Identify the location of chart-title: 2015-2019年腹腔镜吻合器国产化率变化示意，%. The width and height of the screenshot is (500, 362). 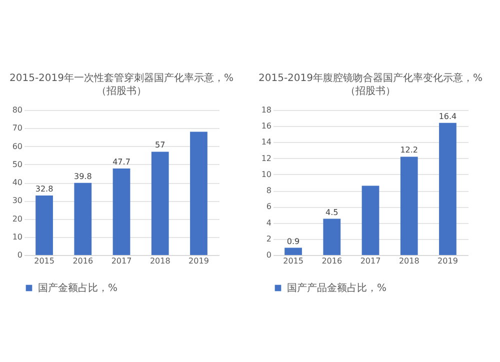
(370, 78).